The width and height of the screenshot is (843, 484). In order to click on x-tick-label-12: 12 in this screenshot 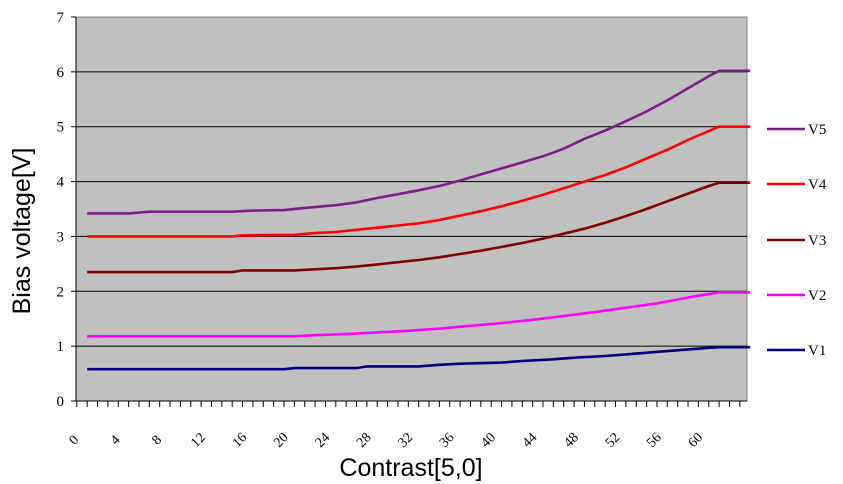, I will do `click(198, 440)`.